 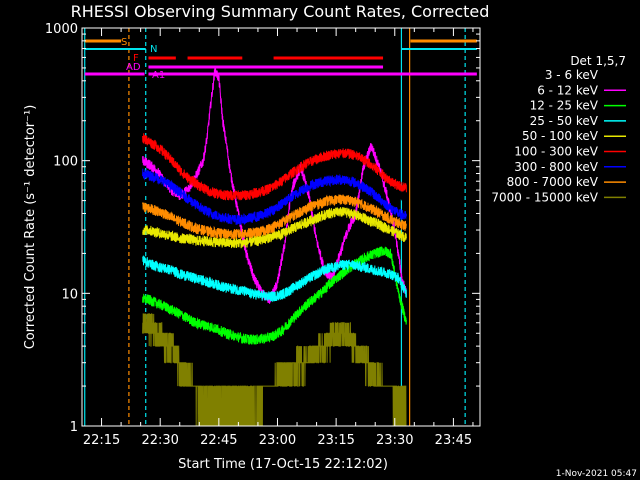 I want to click on flag-label: S, so click(x=124, y=42).